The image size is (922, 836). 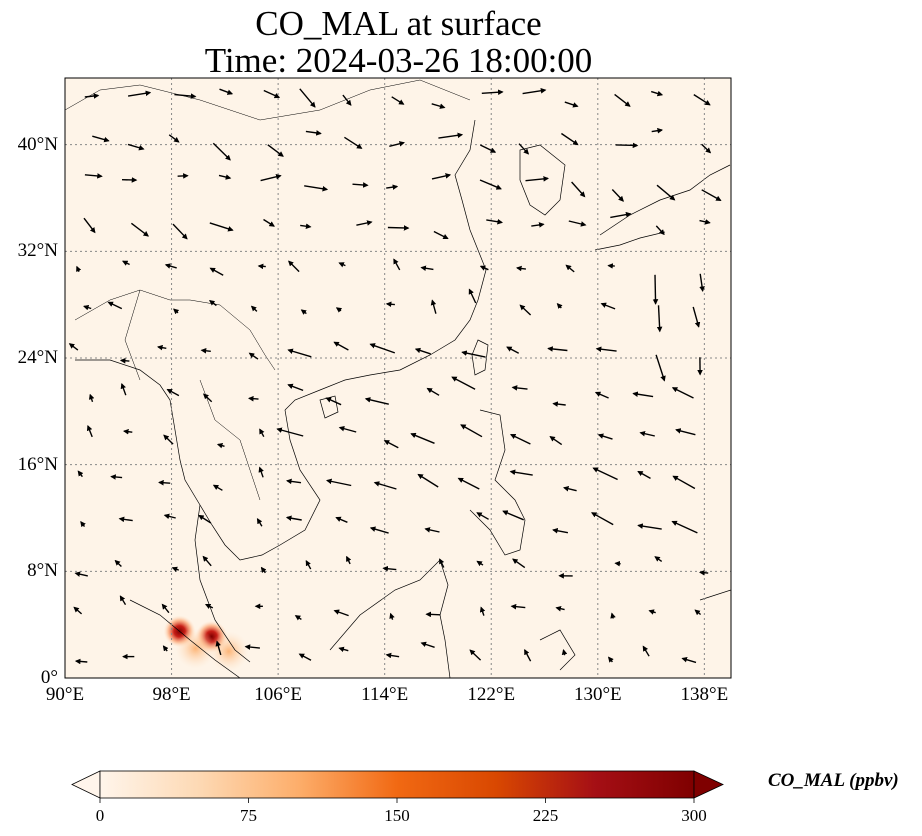 What do you see at coordinates (100, 815) in the screenshot?
I see `colorbar-tick-label: 0` at bounding box center [100, 815].